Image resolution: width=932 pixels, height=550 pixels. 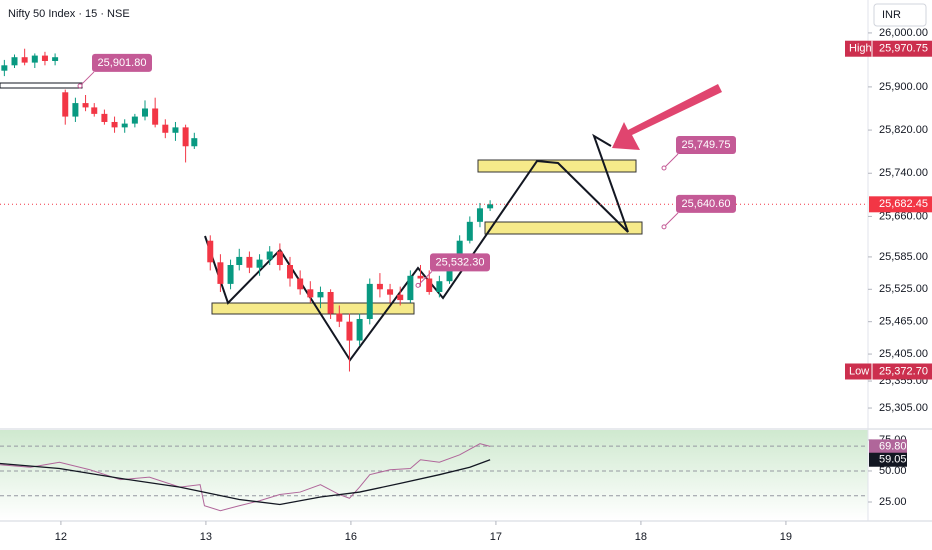 I want to click on y-tick-label: 25,900.00, so click(x=903, y=87).